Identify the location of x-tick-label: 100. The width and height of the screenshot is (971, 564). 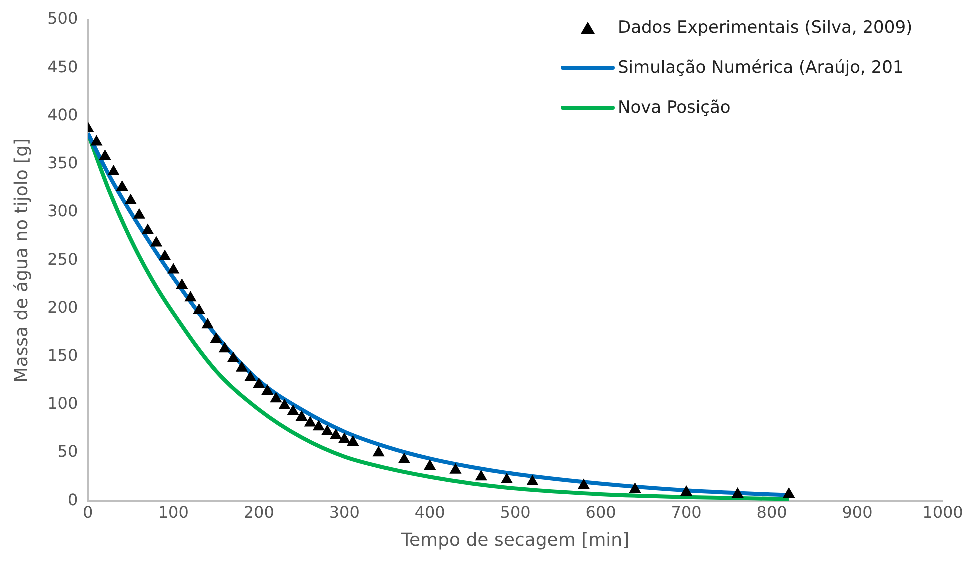
(173, 512).